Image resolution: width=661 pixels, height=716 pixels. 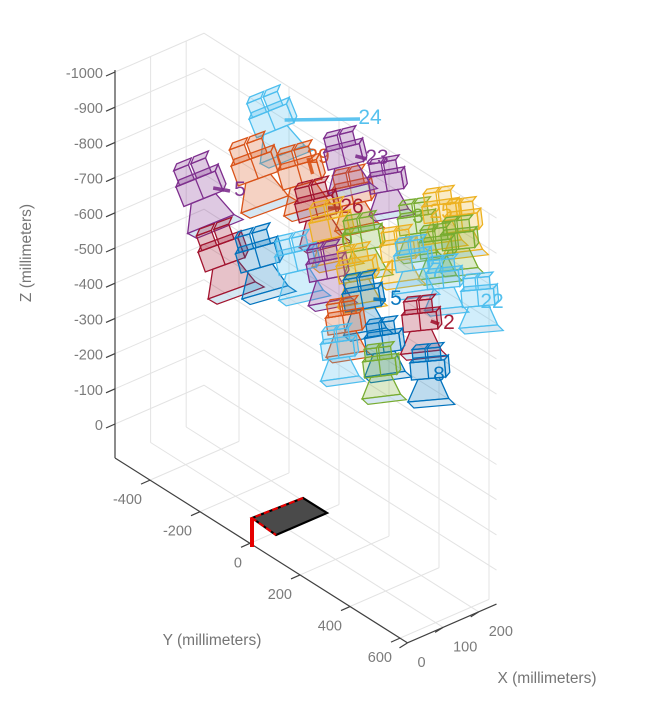 I want to click on x-floor-gridline, so click(x=332, y=519).